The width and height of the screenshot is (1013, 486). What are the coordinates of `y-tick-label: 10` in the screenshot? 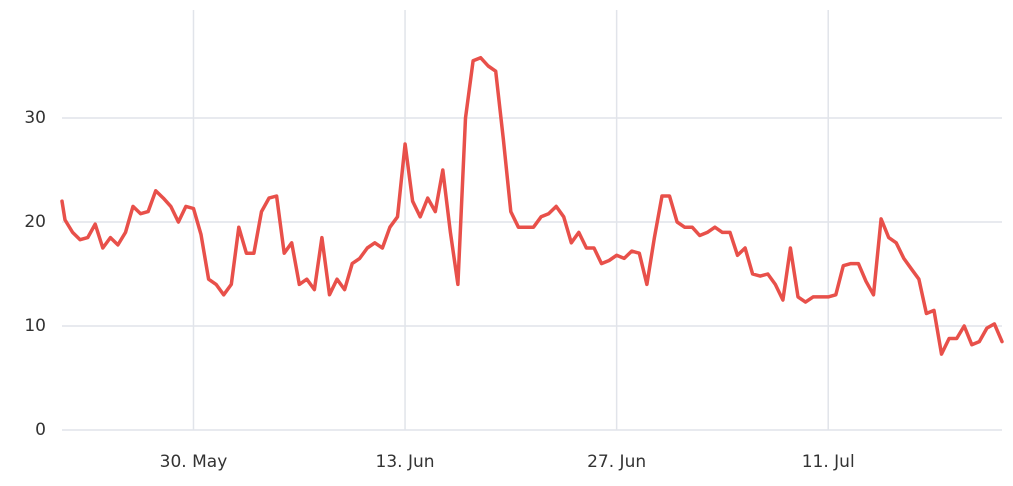 It's located at (35, 326).